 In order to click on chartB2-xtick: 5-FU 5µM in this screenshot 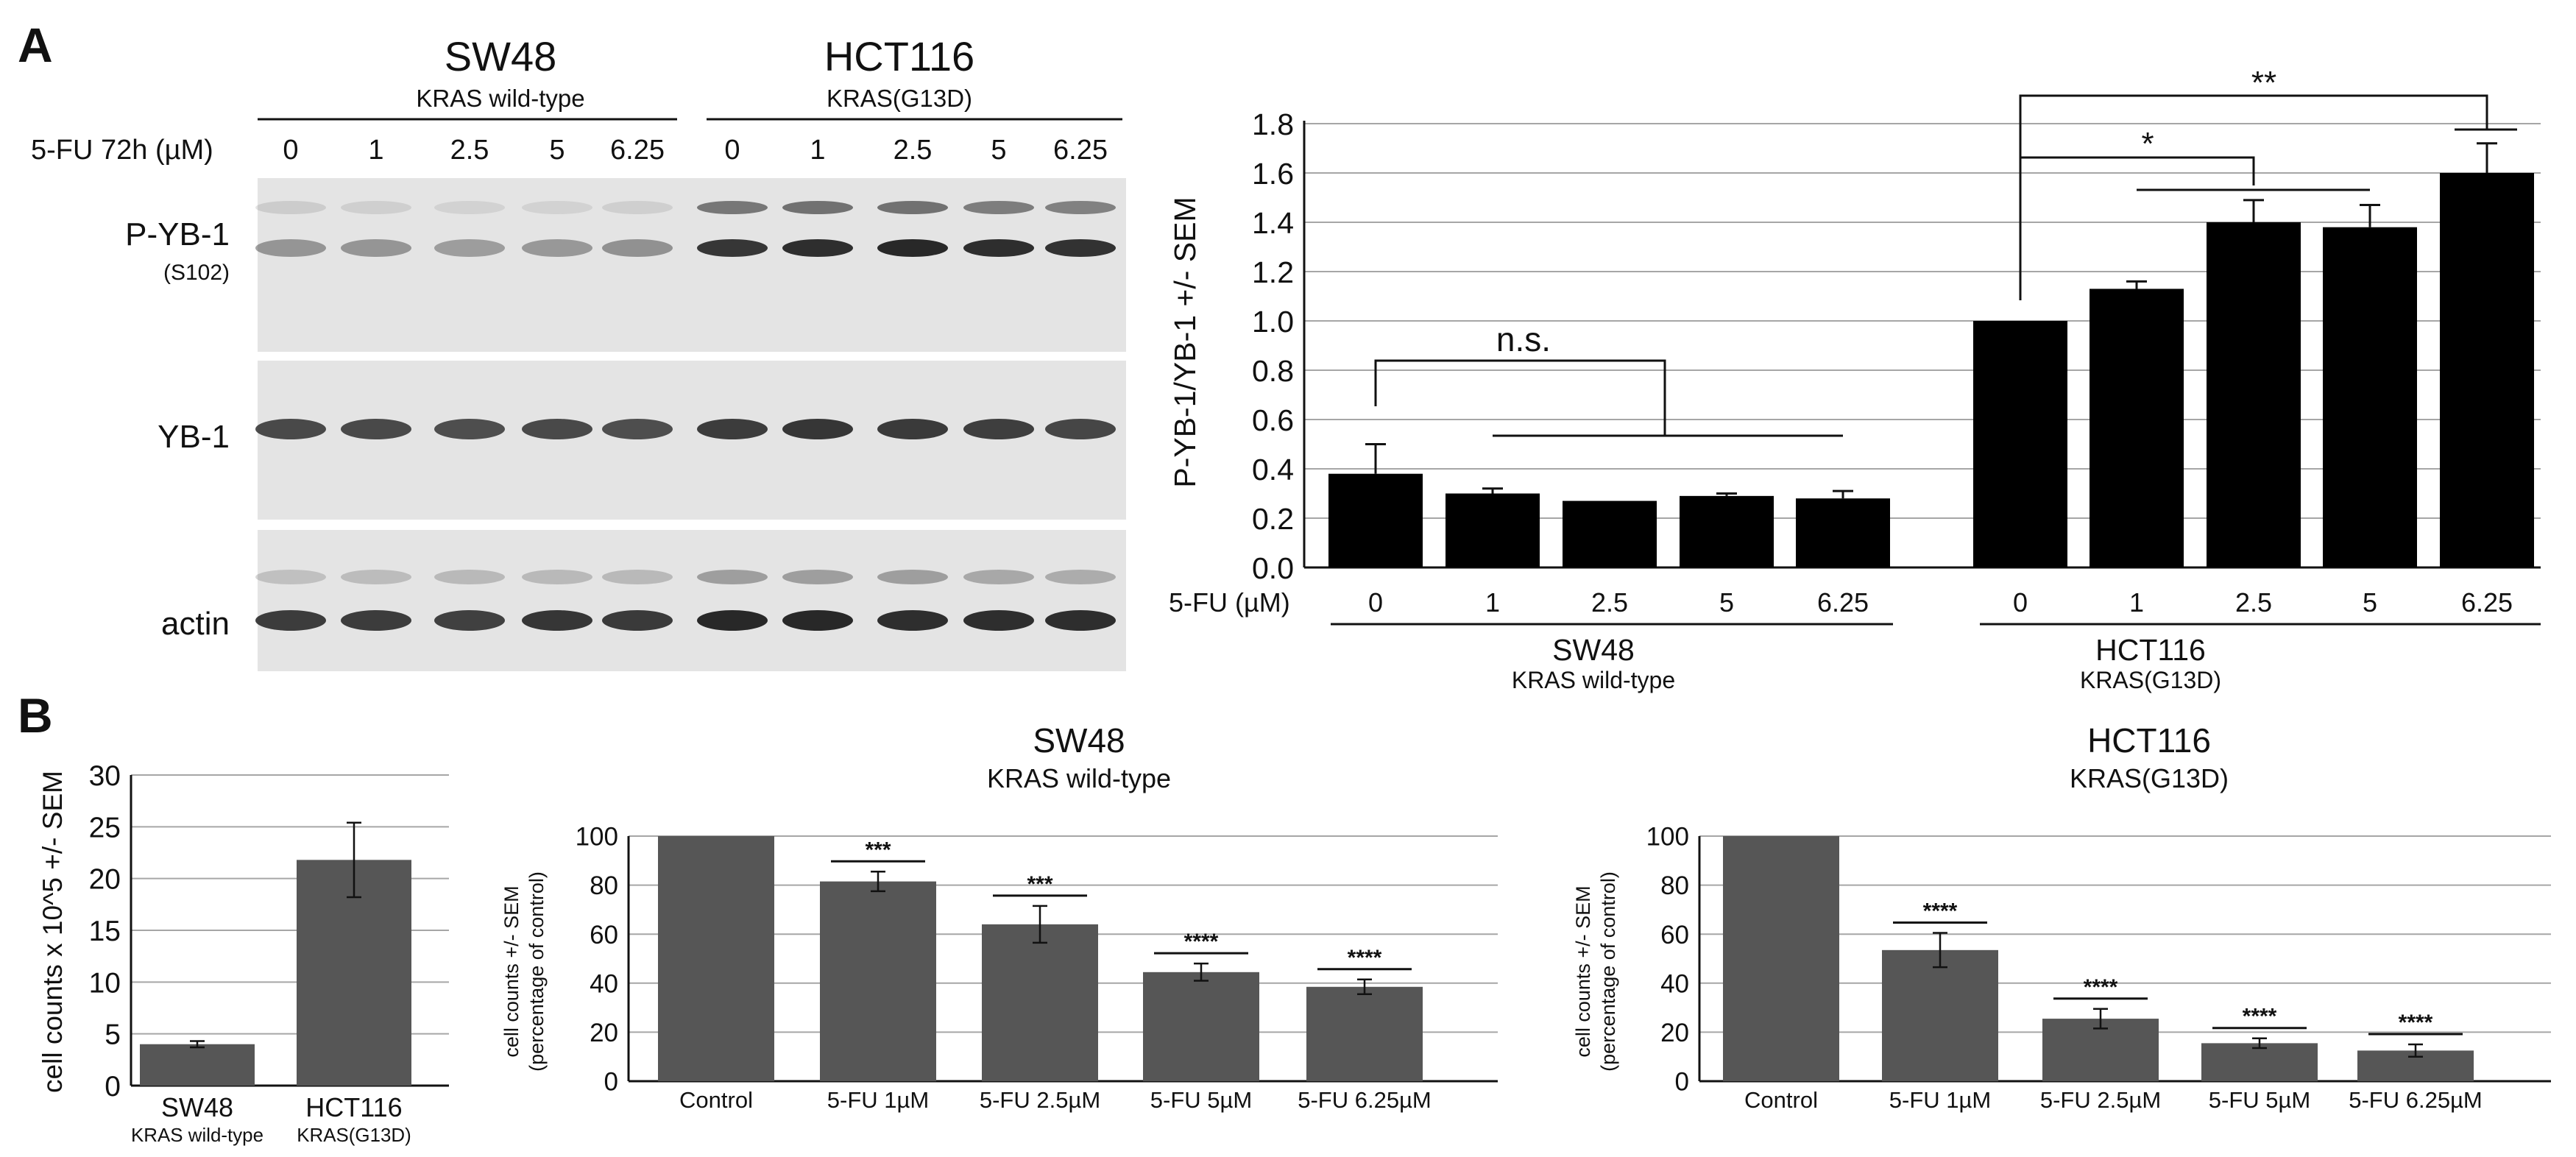, I will do `click(1201, 1100)`.